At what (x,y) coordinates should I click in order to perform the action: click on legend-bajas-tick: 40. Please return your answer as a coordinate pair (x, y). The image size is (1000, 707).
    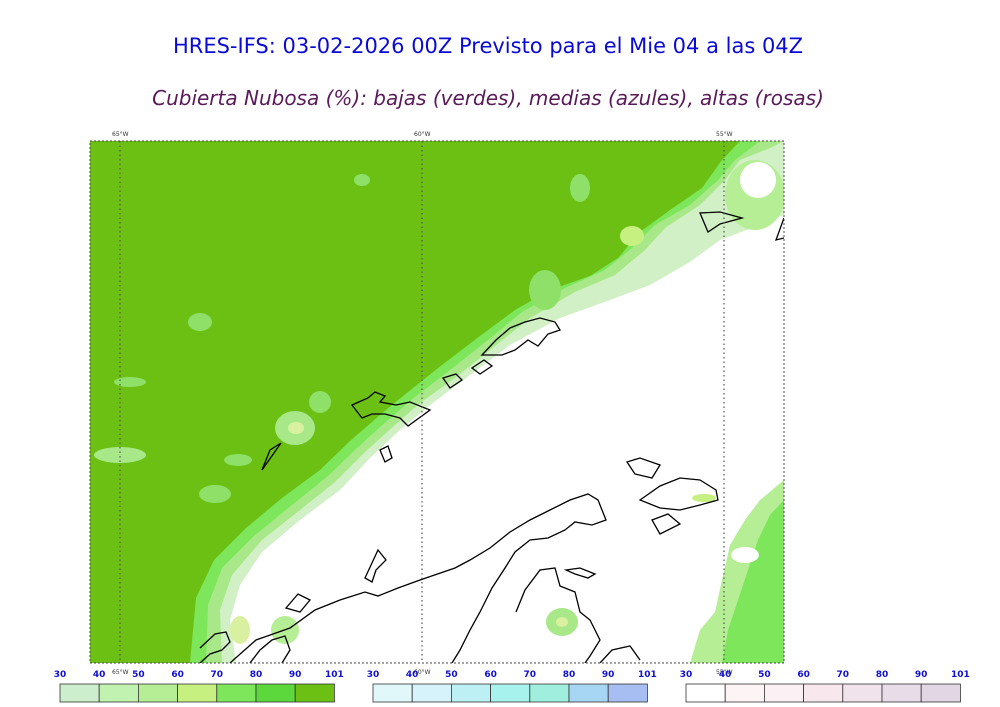
    Looking at the image, I should click on (99, 675).